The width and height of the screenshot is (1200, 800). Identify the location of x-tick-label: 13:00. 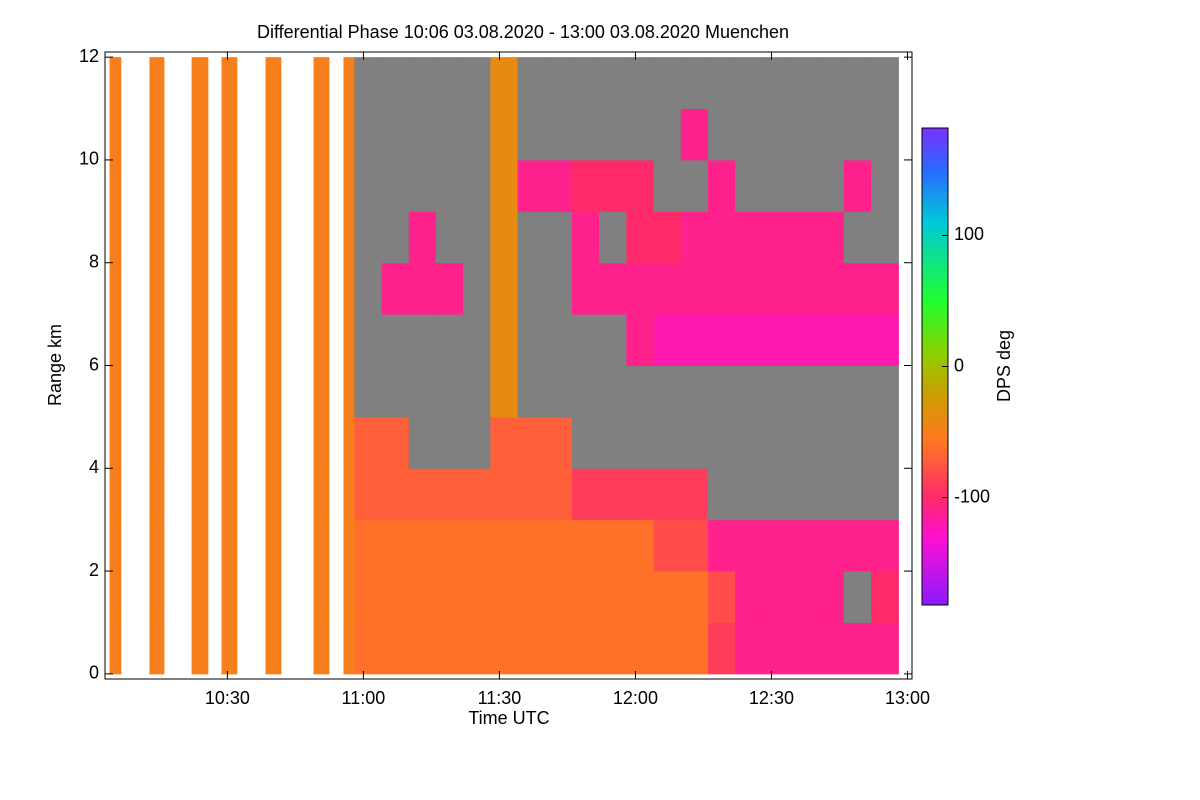
(907, 698).